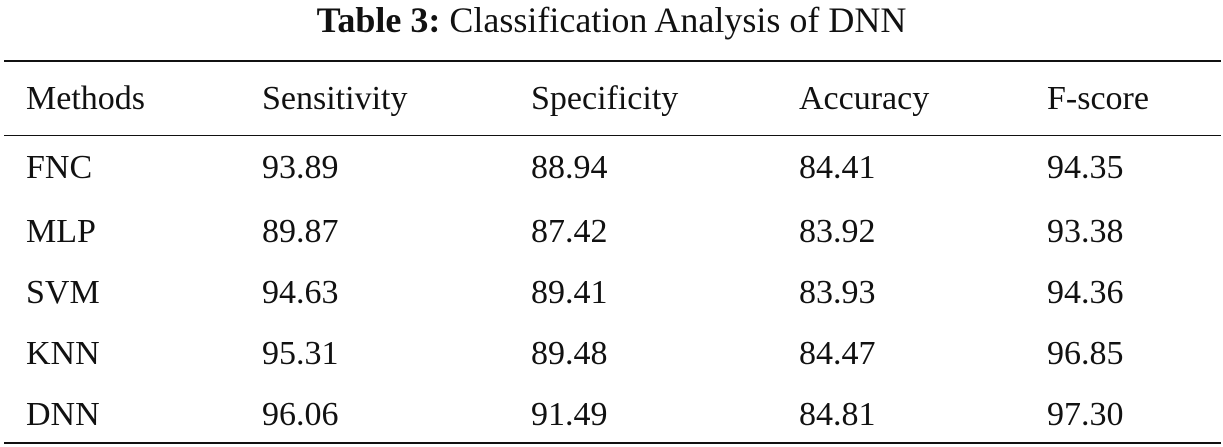  Describe the element at coordinates (612, 168) in the screenshot. I see `table-row: FNC 93.89 88.94 84.41 94.35` at that location.